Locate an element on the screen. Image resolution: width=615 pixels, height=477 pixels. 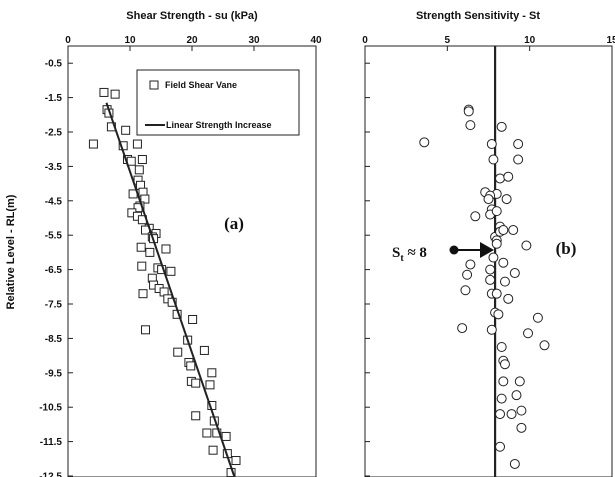
chart-b-title: Strength Sensitivity - St is located at coordinates (478, 16).